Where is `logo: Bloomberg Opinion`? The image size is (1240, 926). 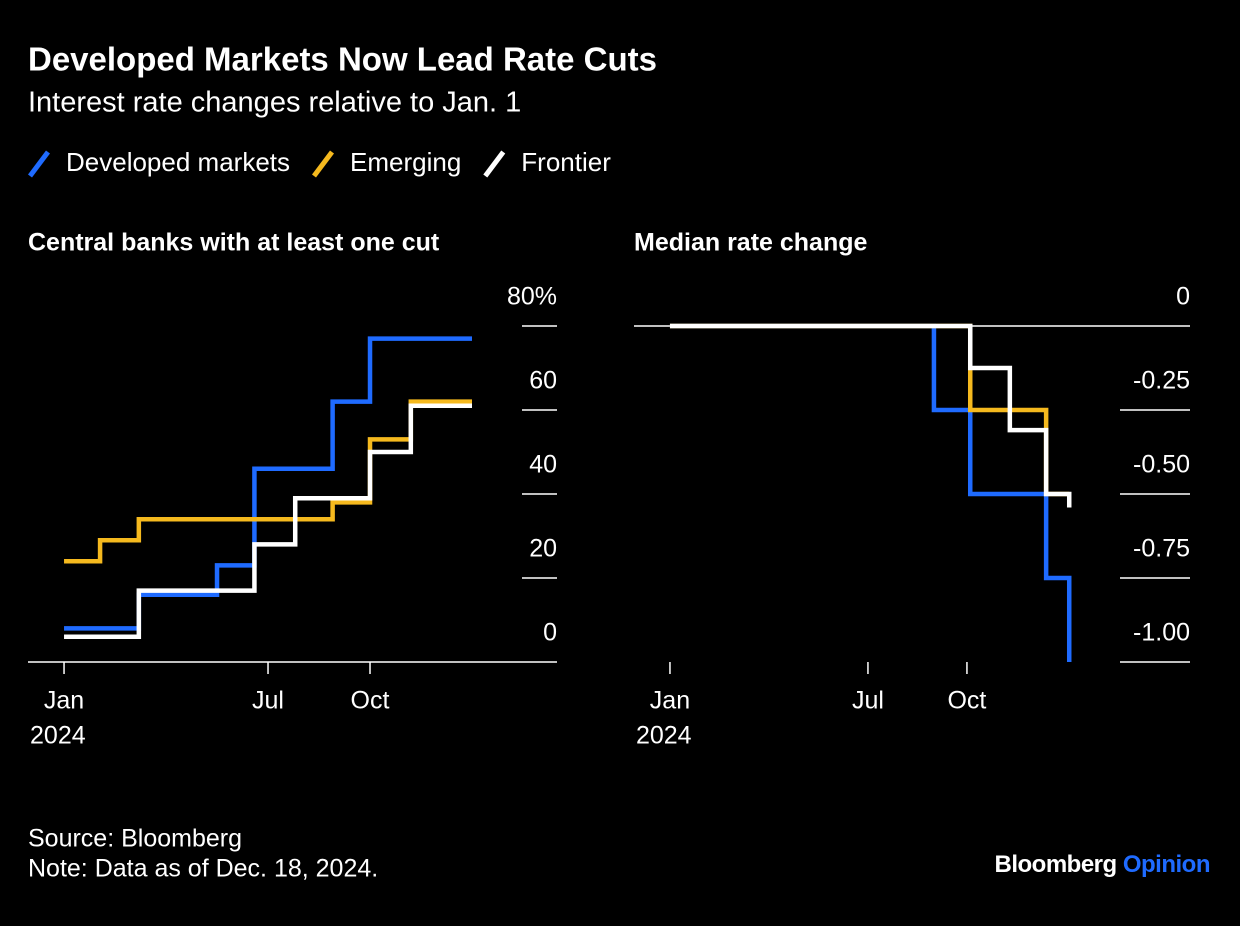 logo: Bloomberg Opinion is located at coordinates (1103, 864).